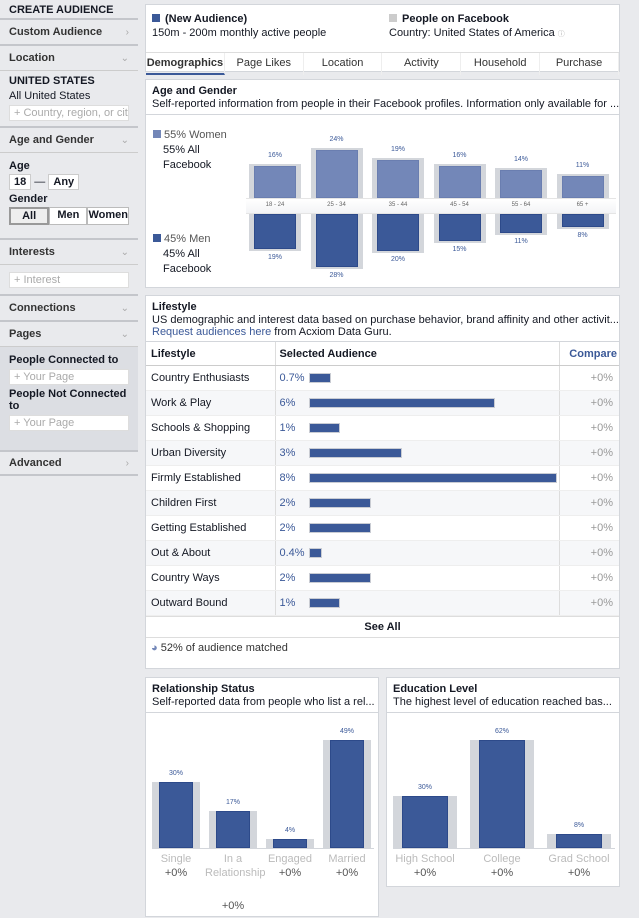 This screenshot has height=918, width=639. I want to click on location-input: + Country, region, or city, so click(69, 113).